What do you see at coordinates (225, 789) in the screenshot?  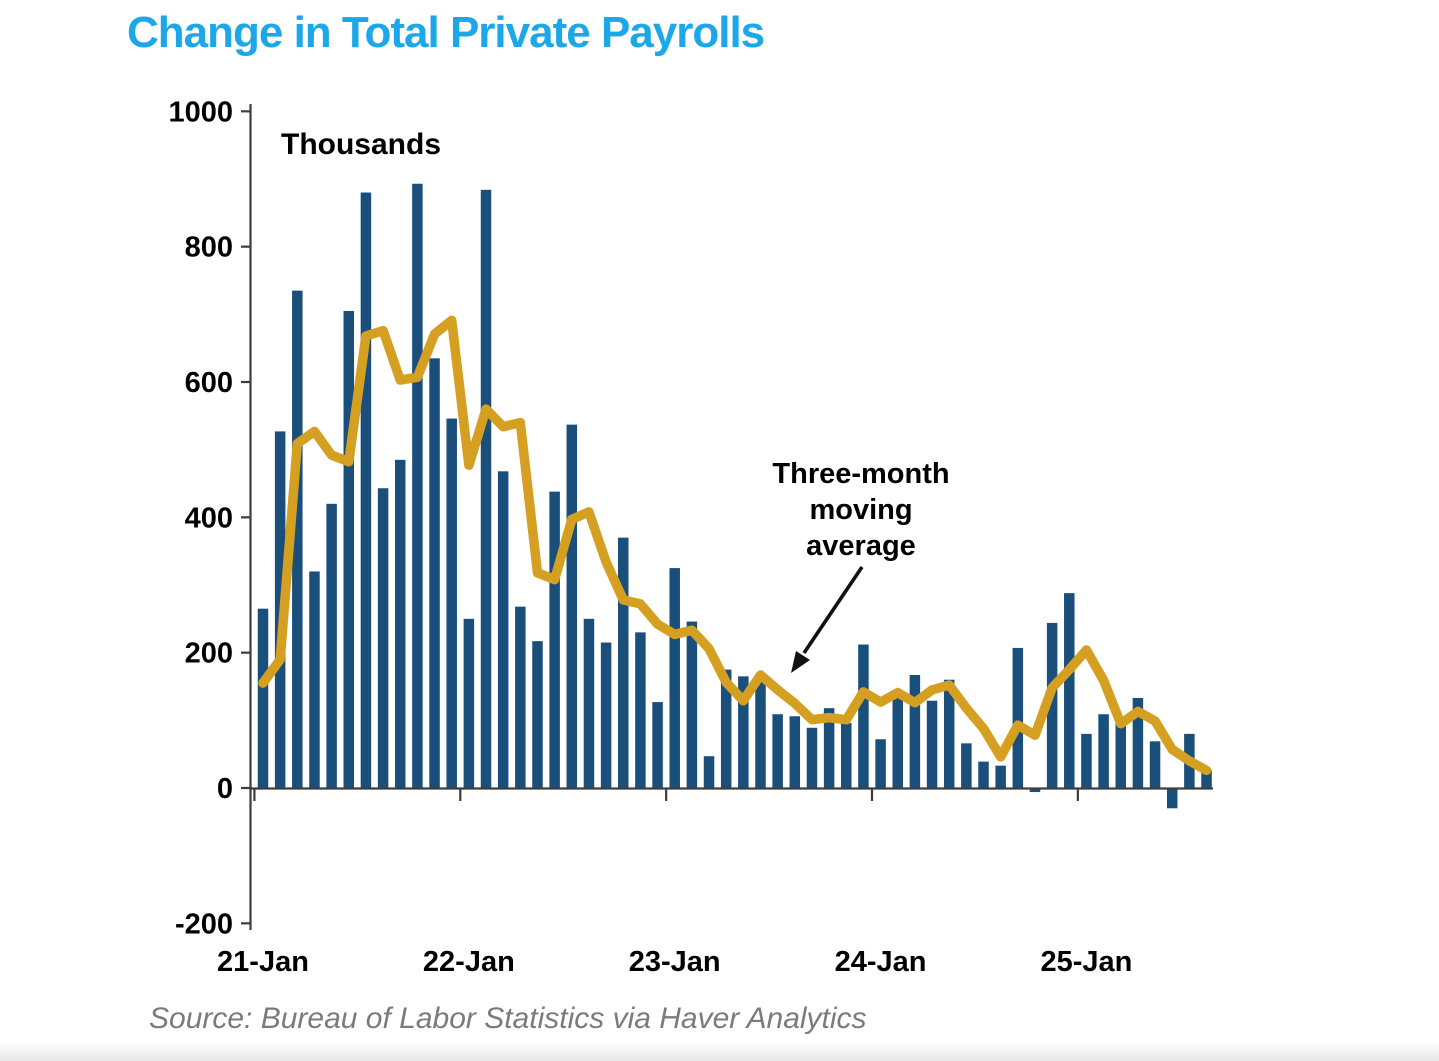 I see `y-tick-label: 0` at bounding box center [225, 789].